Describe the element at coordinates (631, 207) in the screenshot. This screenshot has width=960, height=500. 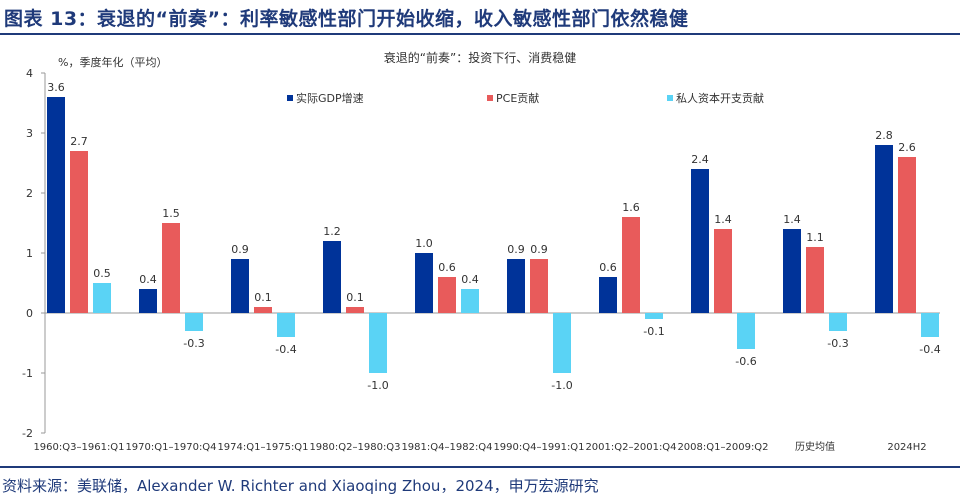
I see `data-label: 1.6` at that location.